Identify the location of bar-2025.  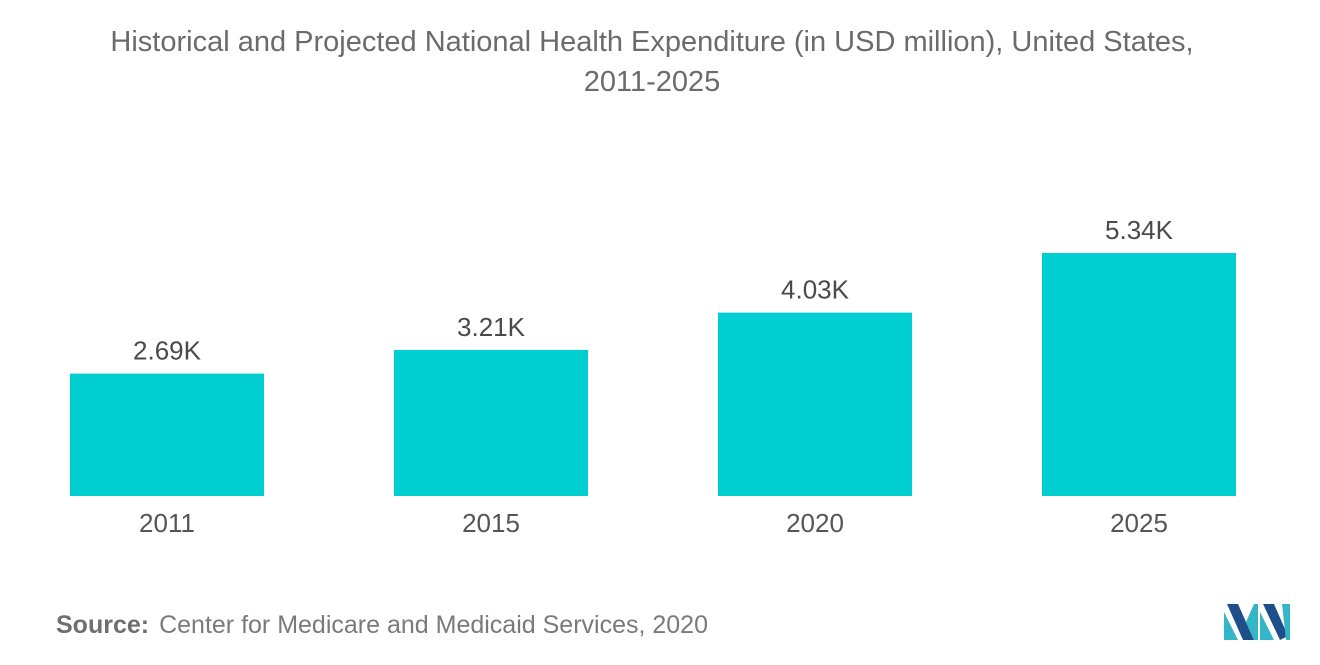
(1139, 374).